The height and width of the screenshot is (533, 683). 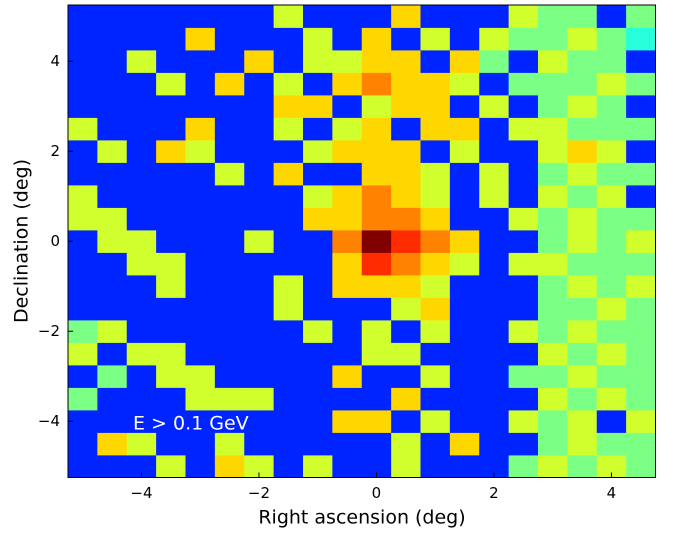 I want to click on y-tick-label: 0, so click(x=55, y=241).